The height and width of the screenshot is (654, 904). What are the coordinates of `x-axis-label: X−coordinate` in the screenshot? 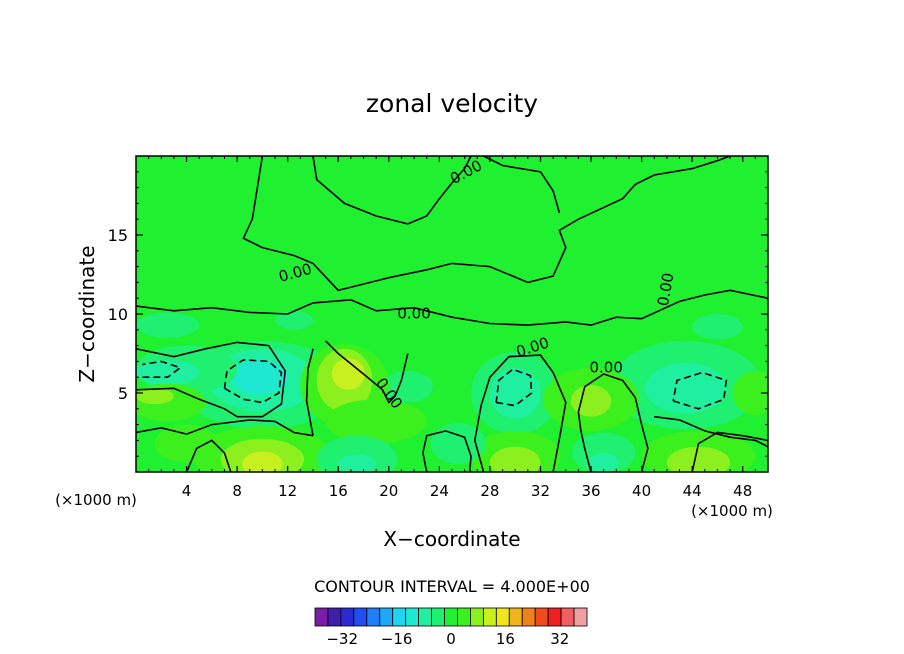 It's located at (451, 539).